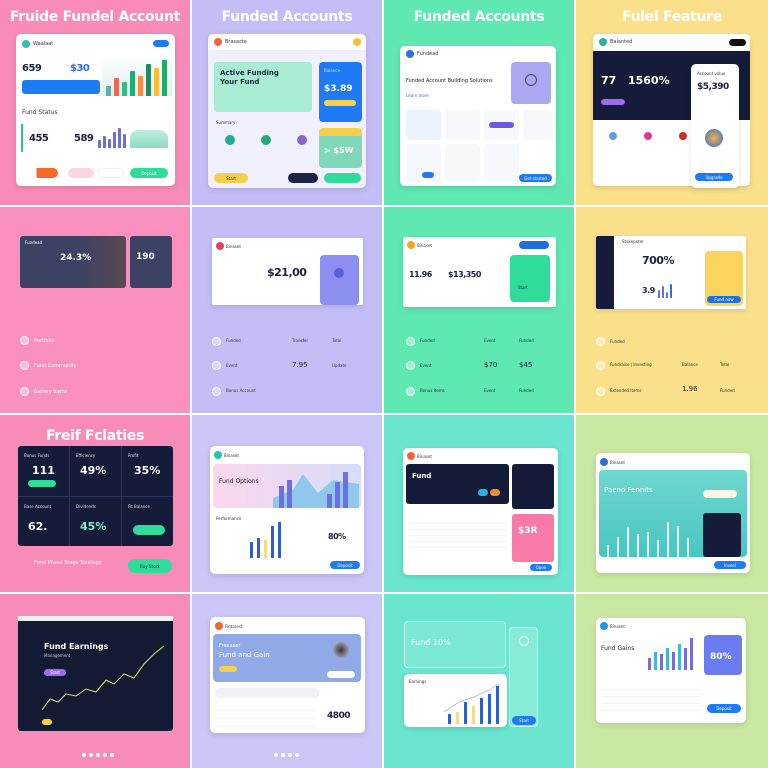  What do you see at coordinates (61, 87) in the screenshot?
I see `deposit-banner` at bounding box center [61, 87].